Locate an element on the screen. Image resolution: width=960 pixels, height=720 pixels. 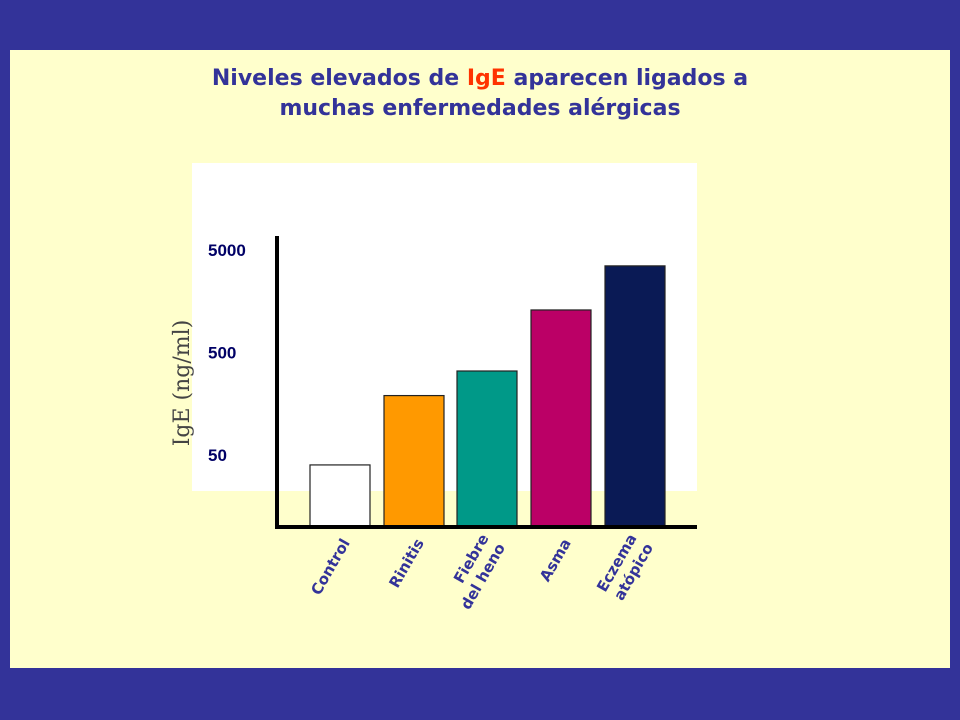
x-tick-label-3-line-0: Asma is located at coordinates (555, 560).